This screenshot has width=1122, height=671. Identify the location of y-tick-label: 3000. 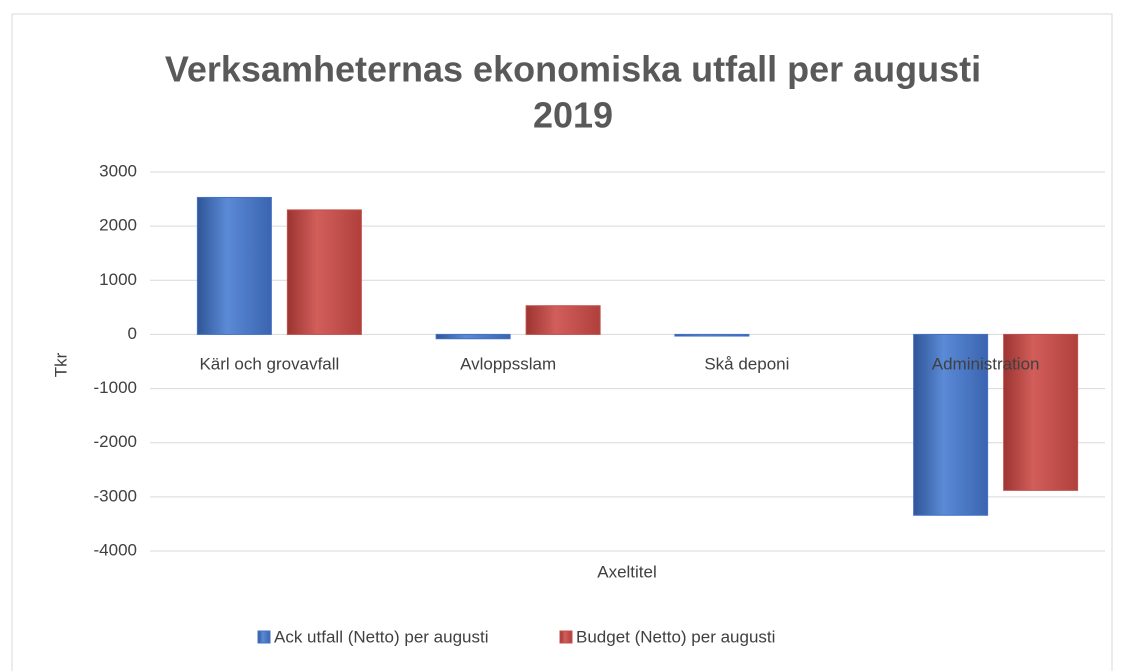
(118, 170).